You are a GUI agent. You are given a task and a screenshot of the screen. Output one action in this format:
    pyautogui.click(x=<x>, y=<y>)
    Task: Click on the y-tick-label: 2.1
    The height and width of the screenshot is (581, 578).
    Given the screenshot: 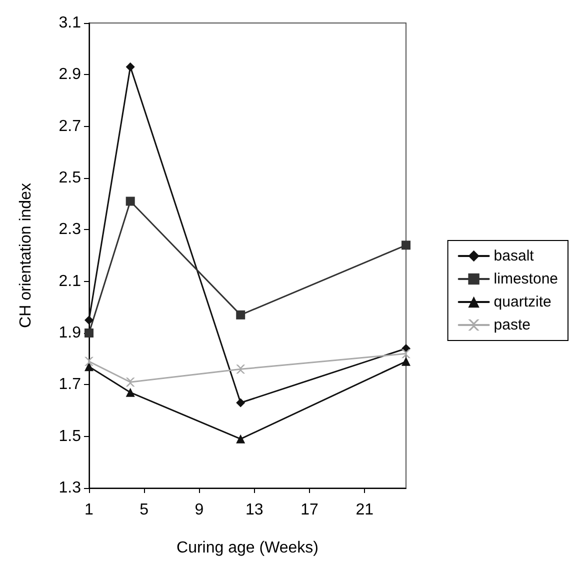 What is the action you would take?
    pyautogui.click(x=70, y=281)
    